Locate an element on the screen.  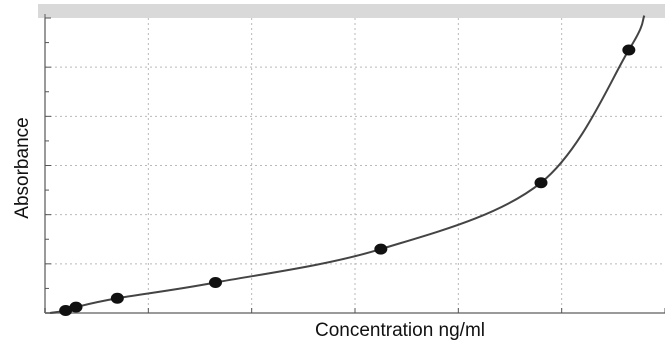
y-axis-label: Absorbance is located at coordinates (22, 167).